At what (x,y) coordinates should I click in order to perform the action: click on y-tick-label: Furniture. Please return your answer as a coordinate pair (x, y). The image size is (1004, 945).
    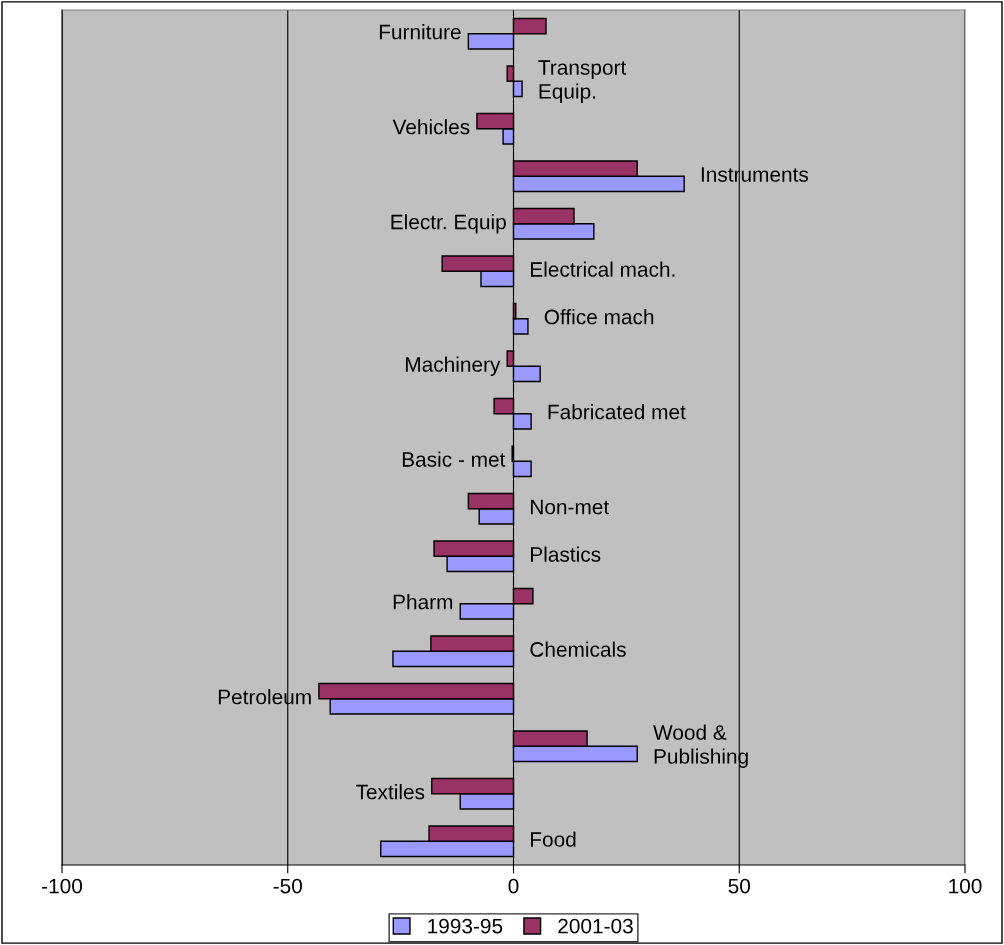
    Looking at the image, I should click on (420, 32).